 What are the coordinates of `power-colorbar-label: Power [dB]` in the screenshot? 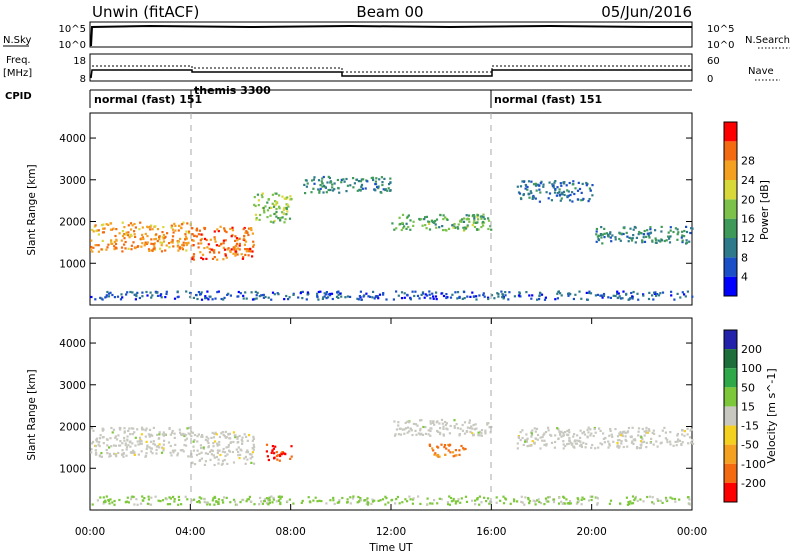 It's located at (764, 210).